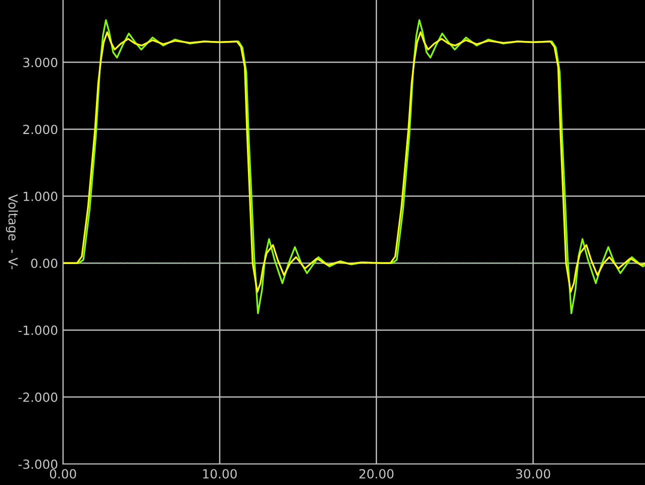  I want to click on y-axis-title: Voltage - V-, so click(12, 232).